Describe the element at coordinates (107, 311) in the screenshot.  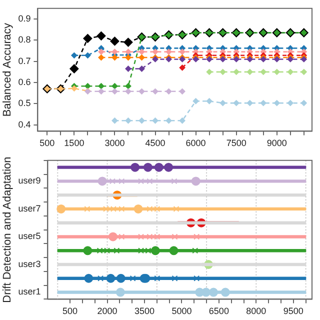
I see `x-tick-label: 2000` at that location.